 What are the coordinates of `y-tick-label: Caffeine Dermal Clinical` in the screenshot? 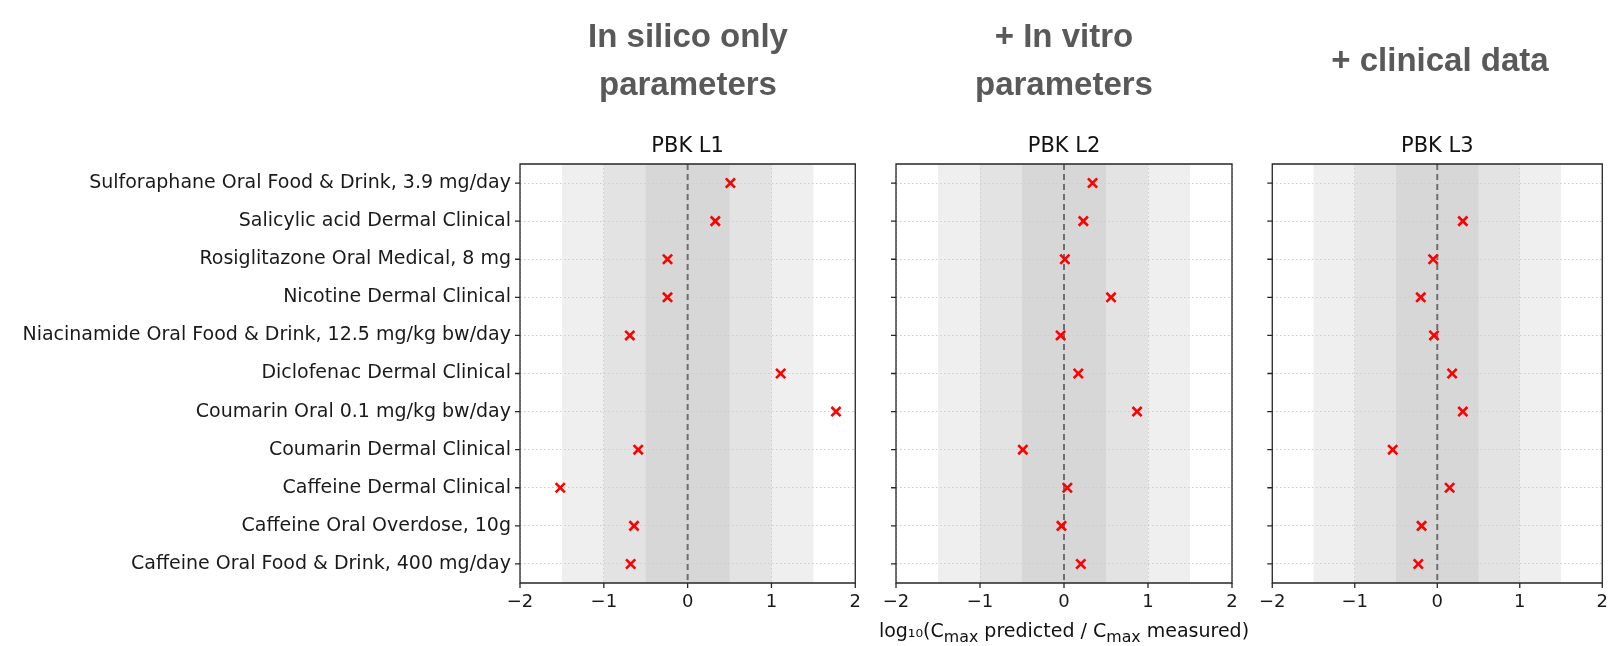 It's located at (396, 485).